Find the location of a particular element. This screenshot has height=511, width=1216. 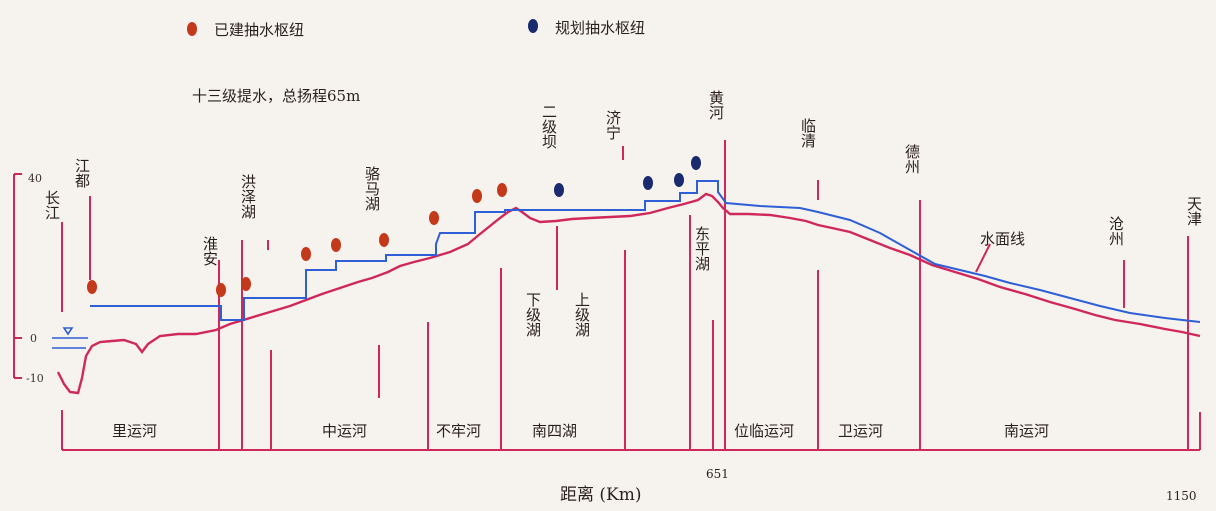

place-label-erjiba: 二级坝 is located at coordinates (549, 126).